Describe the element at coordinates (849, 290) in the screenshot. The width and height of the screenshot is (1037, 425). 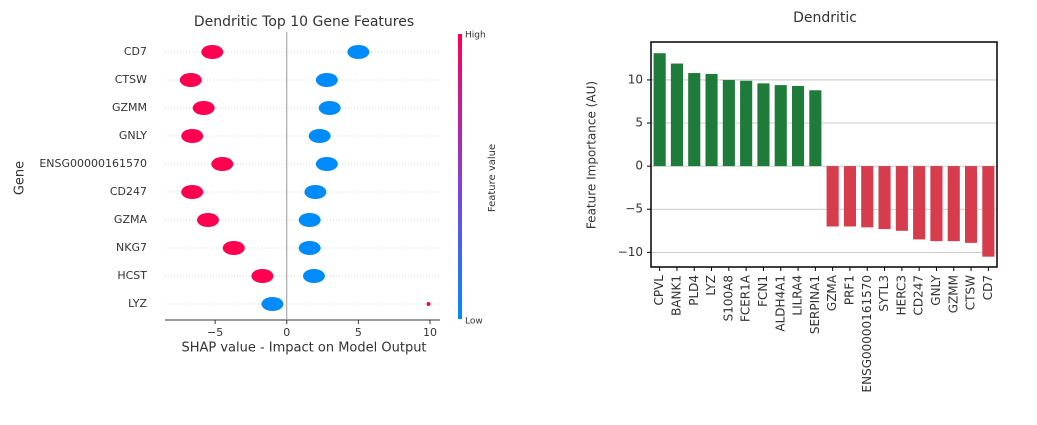
I see `x-tick-label: PRF1` at that location.